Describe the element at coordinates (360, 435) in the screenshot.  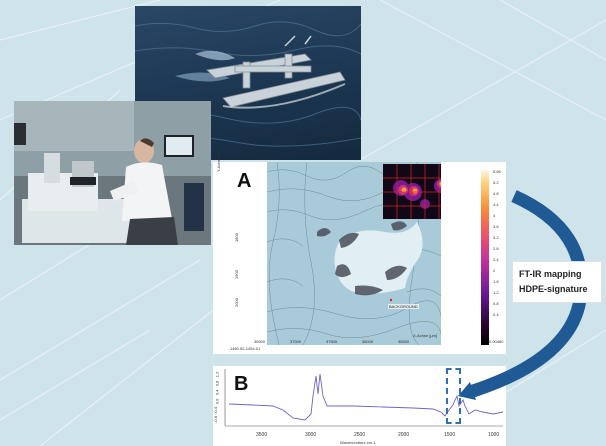
I see `x-tick: 2500` at that location.